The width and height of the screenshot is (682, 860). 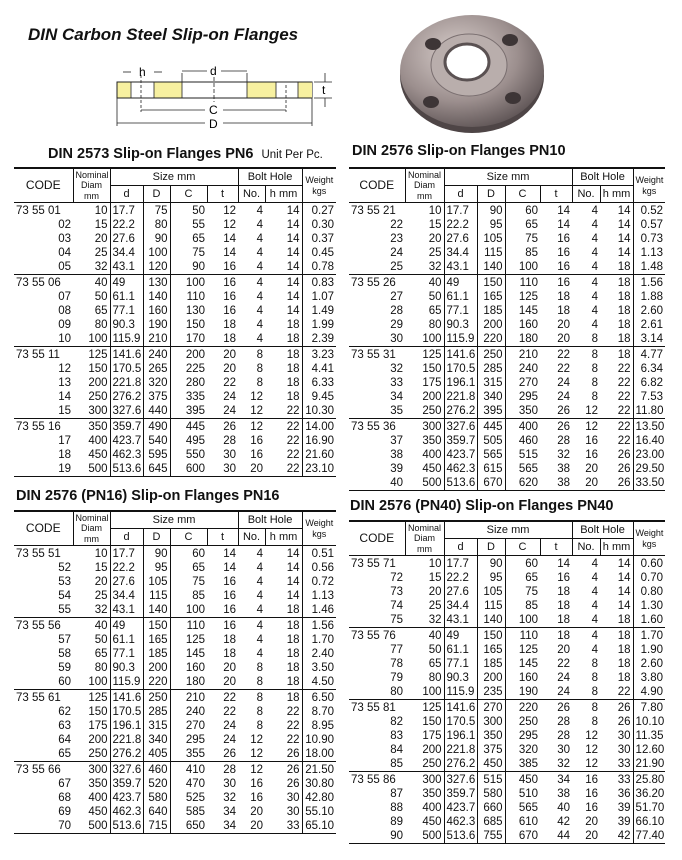 What do you see at coordinates (101, 297) in the screenshot?
I see `cell-nominal-diam: 50` at bounding box center [101, 297].